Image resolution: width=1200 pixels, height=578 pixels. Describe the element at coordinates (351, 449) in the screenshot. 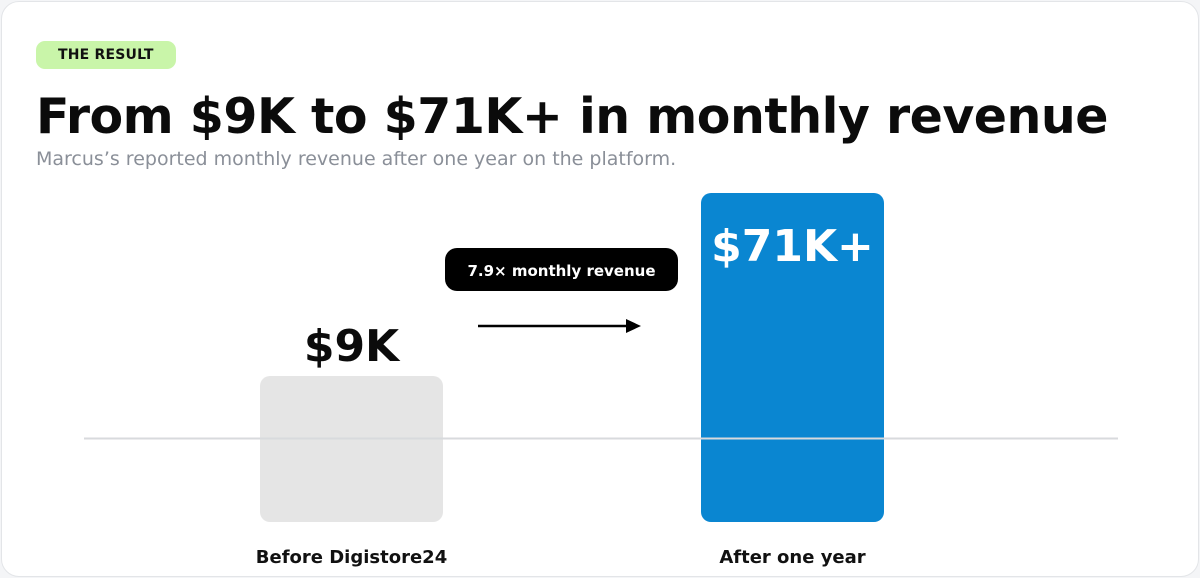

I see `bar-before` at that location.